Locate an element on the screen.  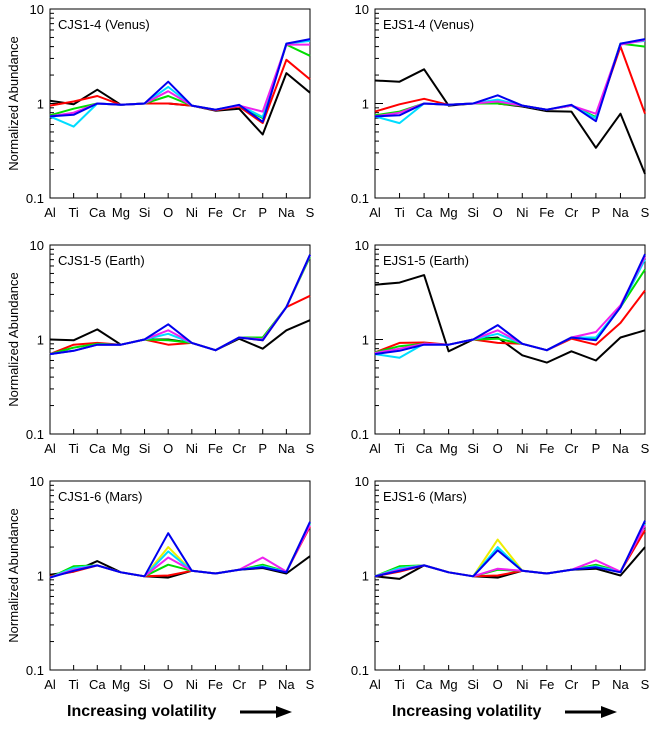
chart-panel: 0.1 1 10 Al Ti Ca Mg Si O Ni Fe Cr P Na S EJS1-6 (Mars) is located at coordinates (500, 583).